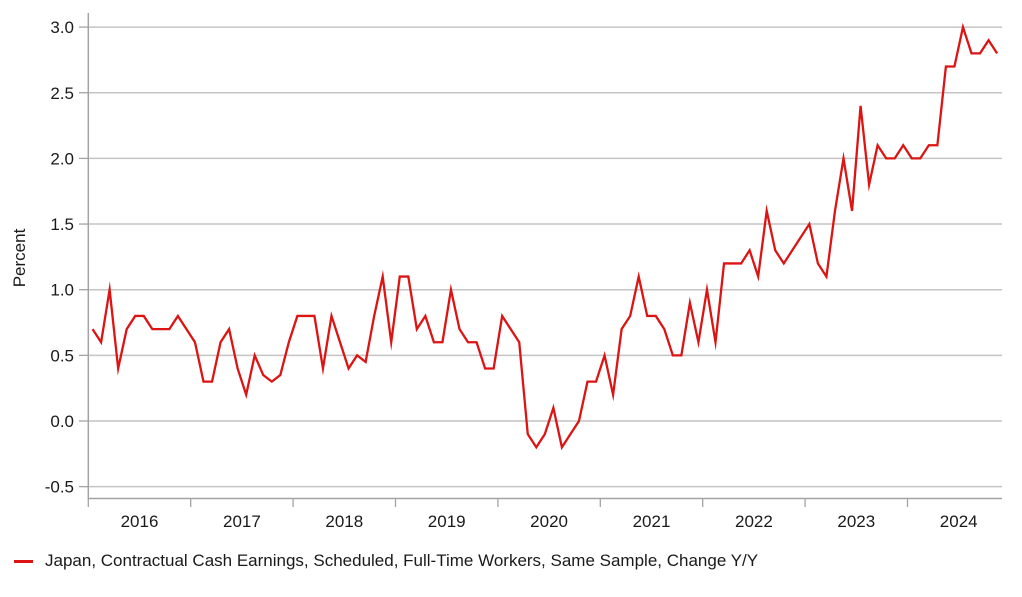 The width and height of the screenshot is (1022, 597). I want to click on x-tick-label: 2018, so click(344, 521).